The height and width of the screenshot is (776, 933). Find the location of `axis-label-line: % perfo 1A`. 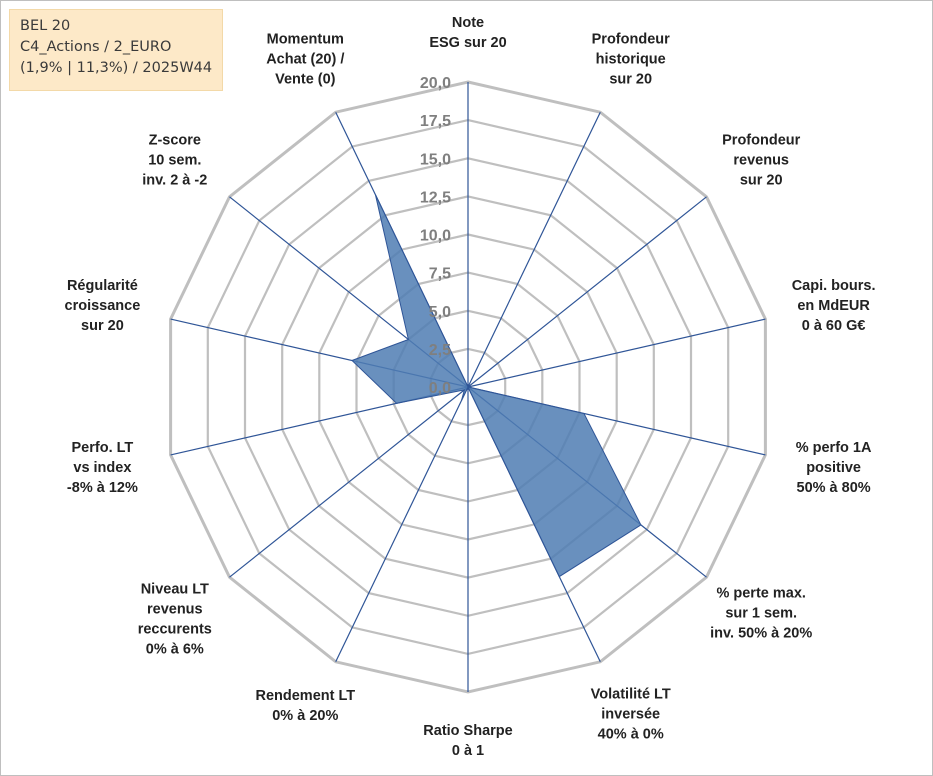

axis-label-line: % perfo 1A is located at coordinates (834, 448).